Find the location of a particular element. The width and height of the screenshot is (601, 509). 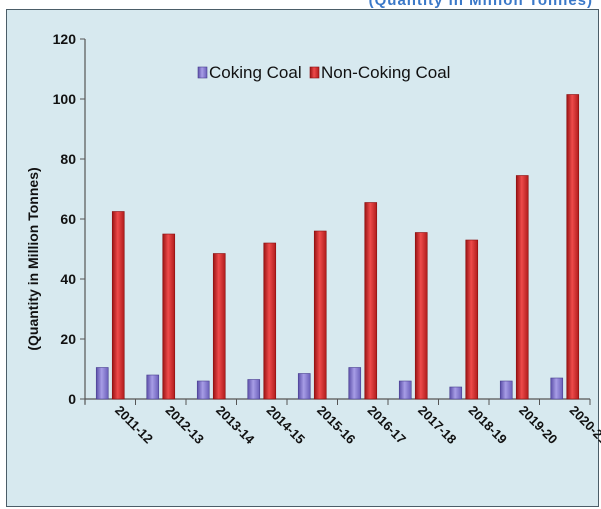

x-tick-label: 2011-12 is located at coordinates (134, 425).